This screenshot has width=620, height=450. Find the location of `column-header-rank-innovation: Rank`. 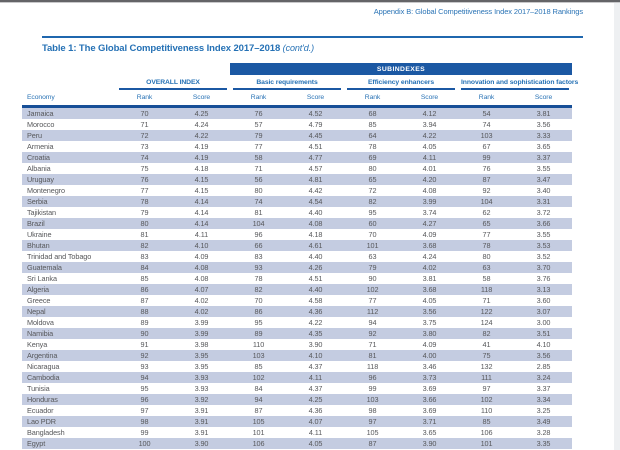

column-header-rank-innovation: Rank is located at coordinates (486, 99).